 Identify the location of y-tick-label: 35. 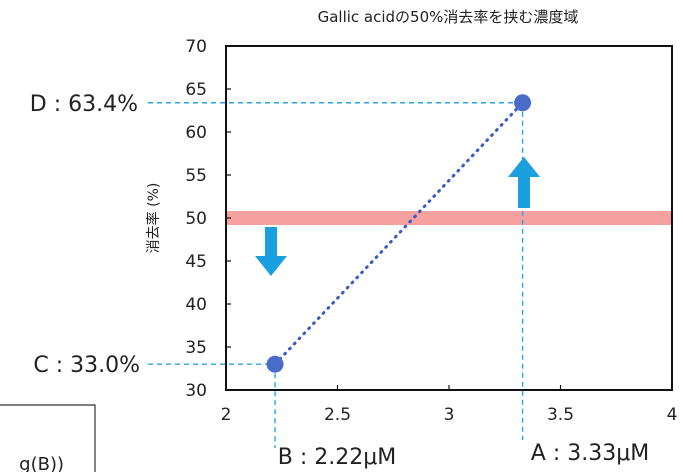
(196, 348).